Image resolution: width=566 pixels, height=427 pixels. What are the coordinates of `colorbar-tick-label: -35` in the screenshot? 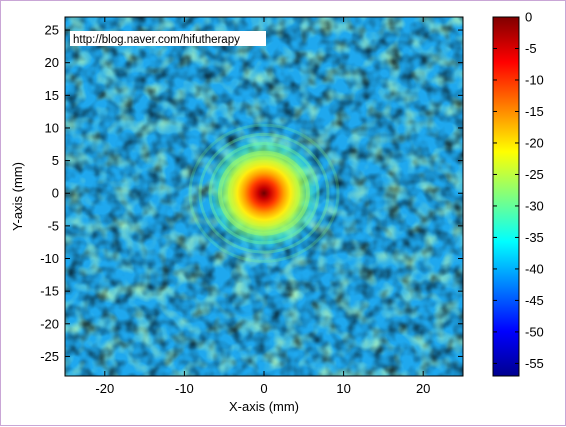 It's located at (534, 237).